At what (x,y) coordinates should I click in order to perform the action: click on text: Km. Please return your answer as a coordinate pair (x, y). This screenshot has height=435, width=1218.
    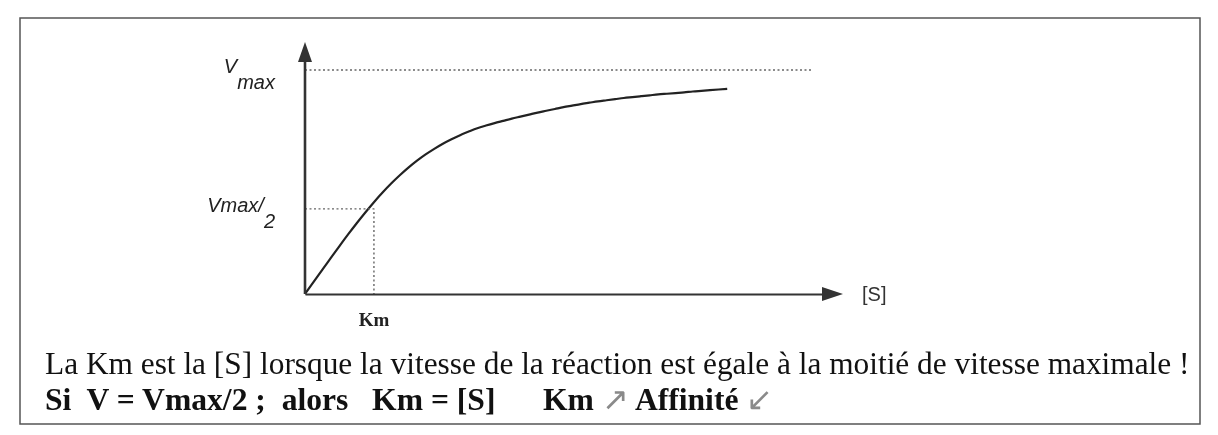
    Looking at the image, I should click on (374, 319).